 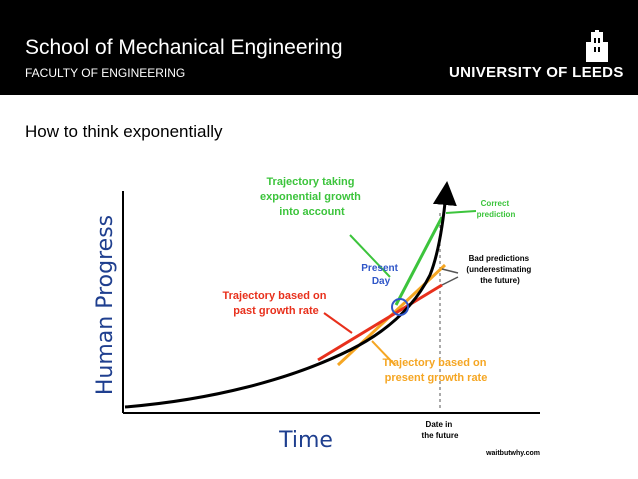 I want to click on past-growth-label-arrow, so click(x=338, y=323).